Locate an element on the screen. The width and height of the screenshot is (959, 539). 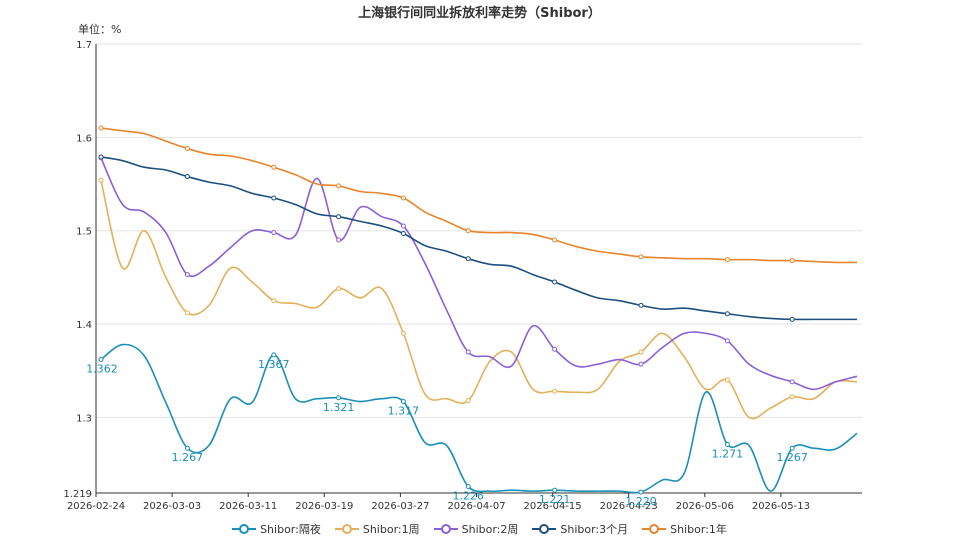
legend-item: Shibor:隔夜 is located at coordinates (276, 529).